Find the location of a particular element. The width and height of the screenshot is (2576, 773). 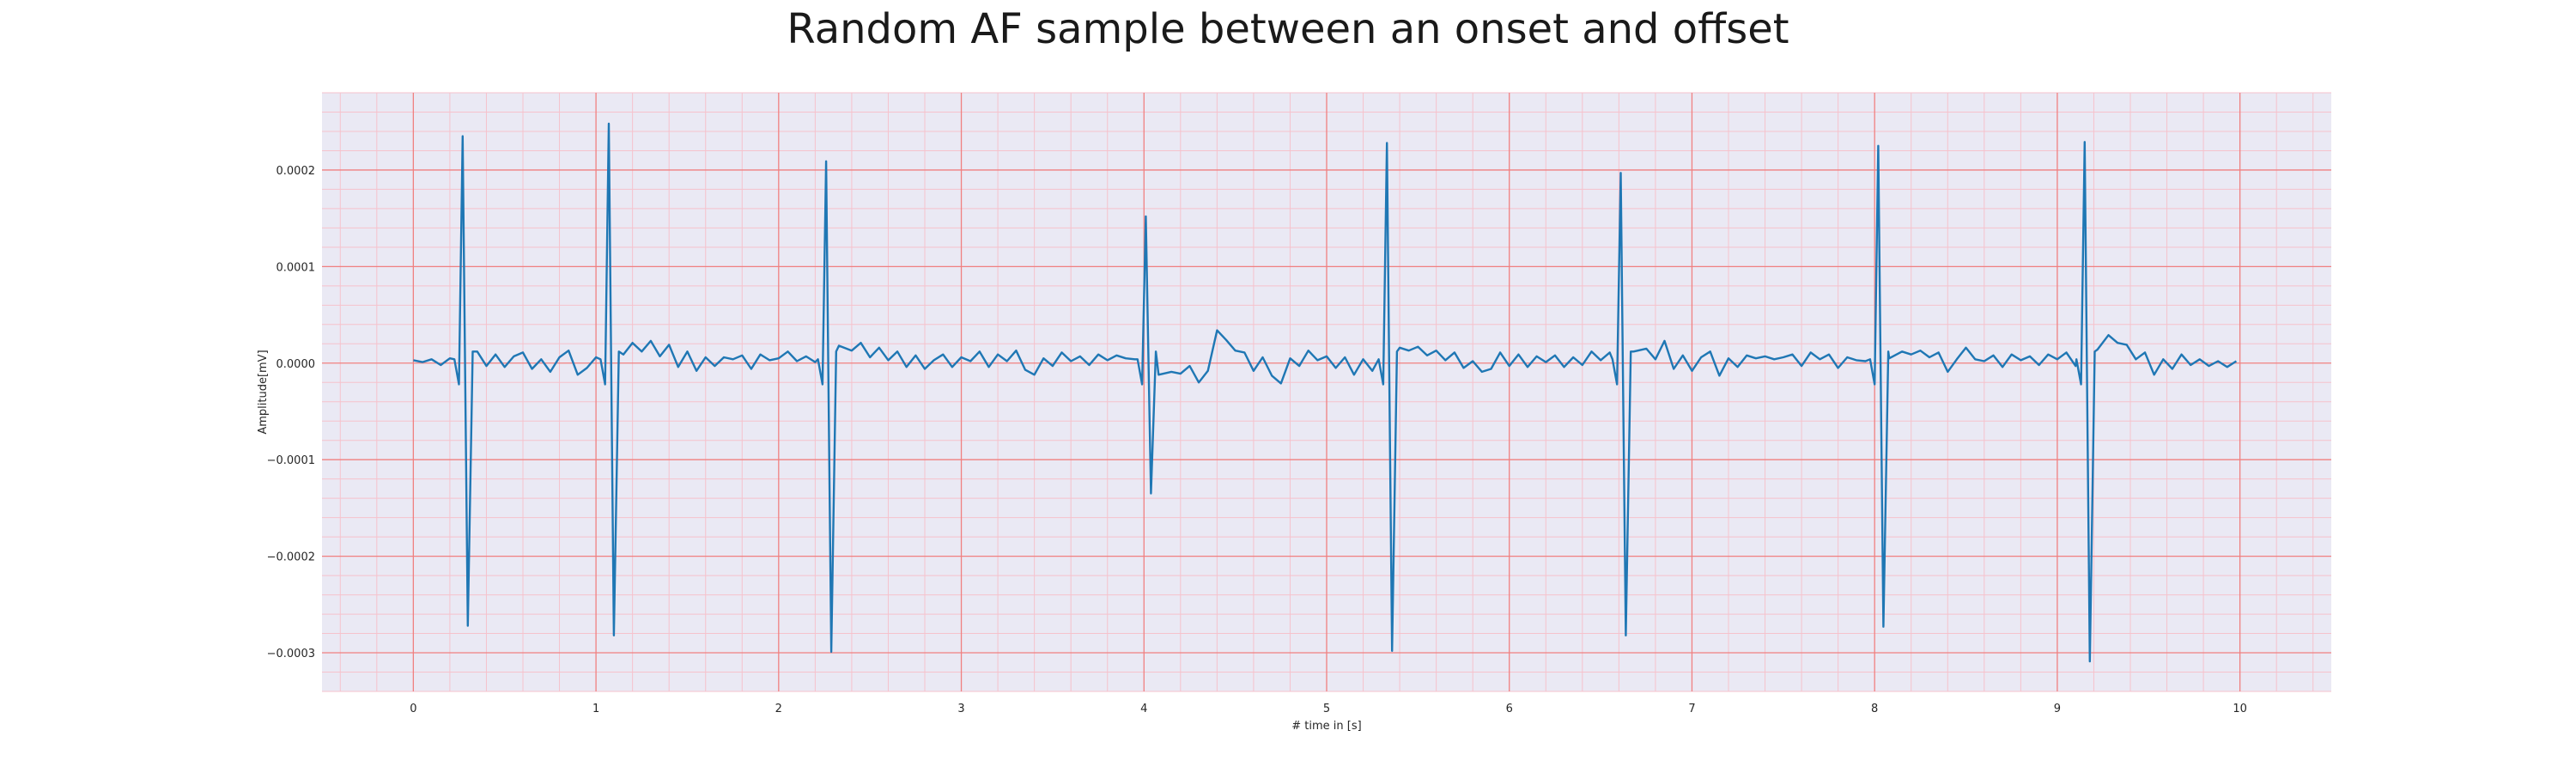

x-tick-labels: 0 1 2 3 4 5 6 7 8 9 10 is located at coordinates (1328, 709).